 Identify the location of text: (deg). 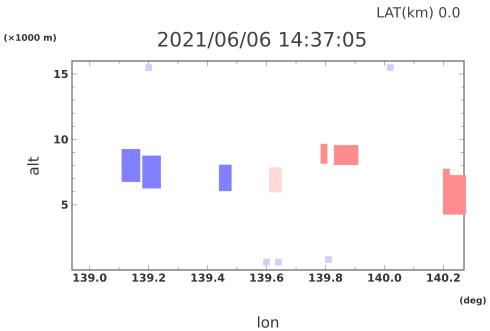
(473, 301).